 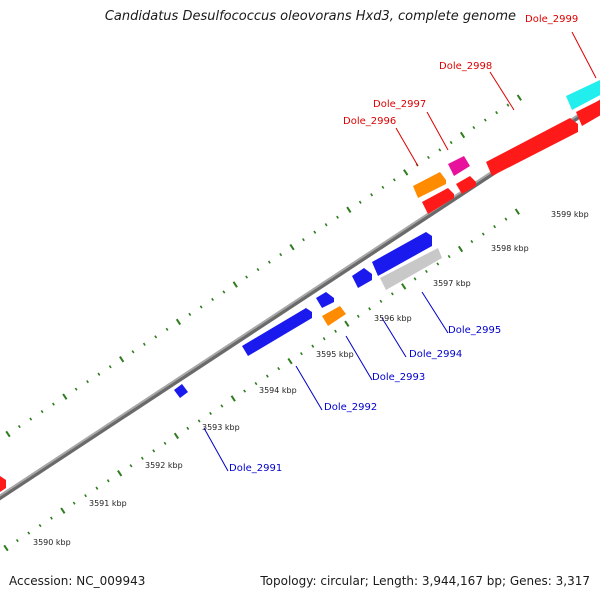 What do you see at coordinates (452, 283) in the screenshot?
I see `scale-label-3597: 3597 kbp` at bounding box center [452, 283].